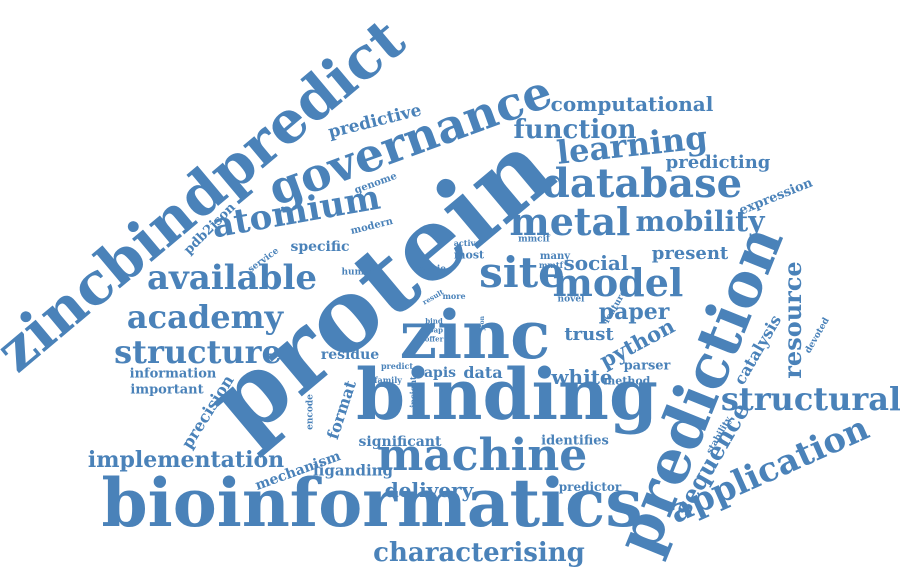 Image resolution: width=900 pixels, height=576 pixels. Describe the element at coordinates (434, 330) in the screenshot. I see `word: soap` at that location.